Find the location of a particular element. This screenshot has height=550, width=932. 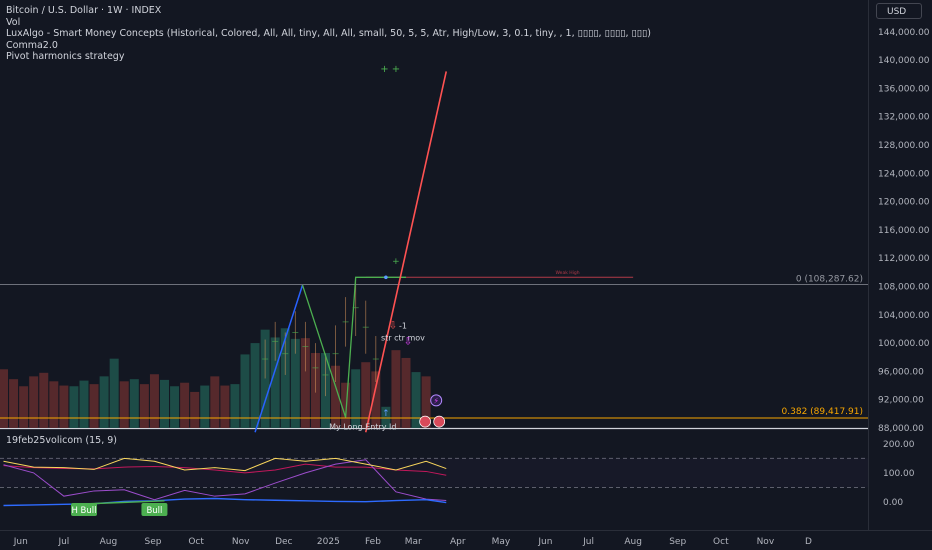

osc-tick-label: 100.00 is located at coordinates (899, 474).